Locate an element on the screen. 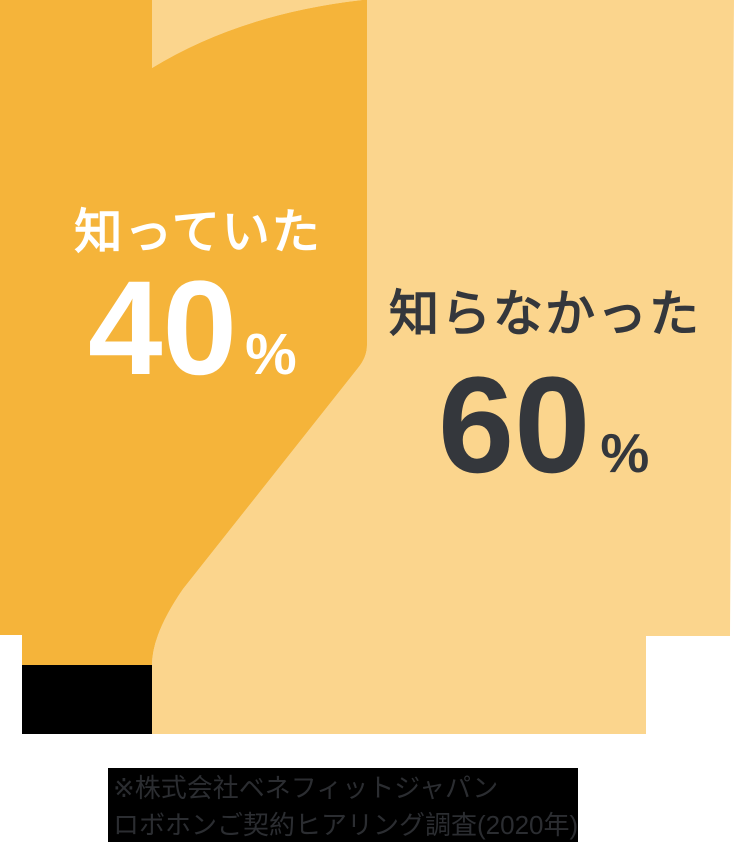 The height and width of the screenshot is (842, 734). source-footnote-line2: ロボホンご契約ヒアリング調査(2020年) is located at coordinates (346, 825).